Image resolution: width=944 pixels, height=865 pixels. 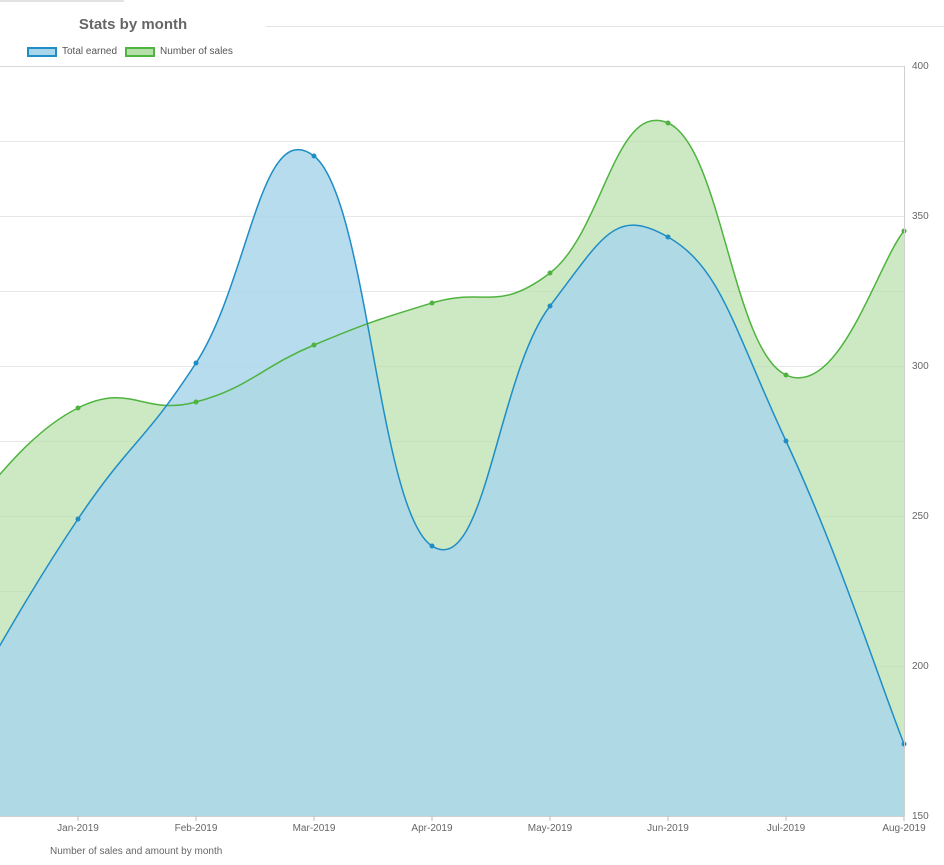 What do you see at coordinates (920, 366) in the screenshot?
I see `y-tick-label: 300` at bounding box center [920, 366].